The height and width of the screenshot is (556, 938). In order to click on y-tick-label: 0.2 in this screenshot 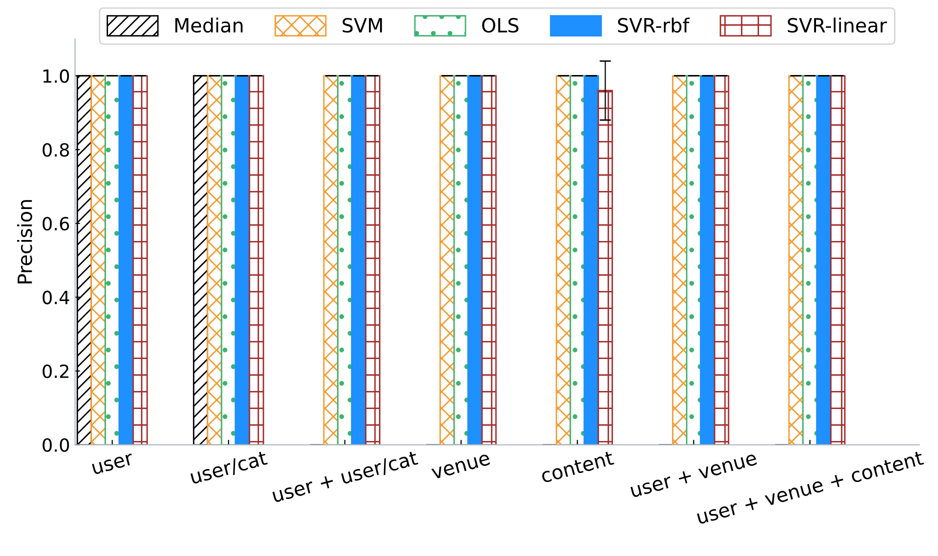, I will do `click(55, 371)`.